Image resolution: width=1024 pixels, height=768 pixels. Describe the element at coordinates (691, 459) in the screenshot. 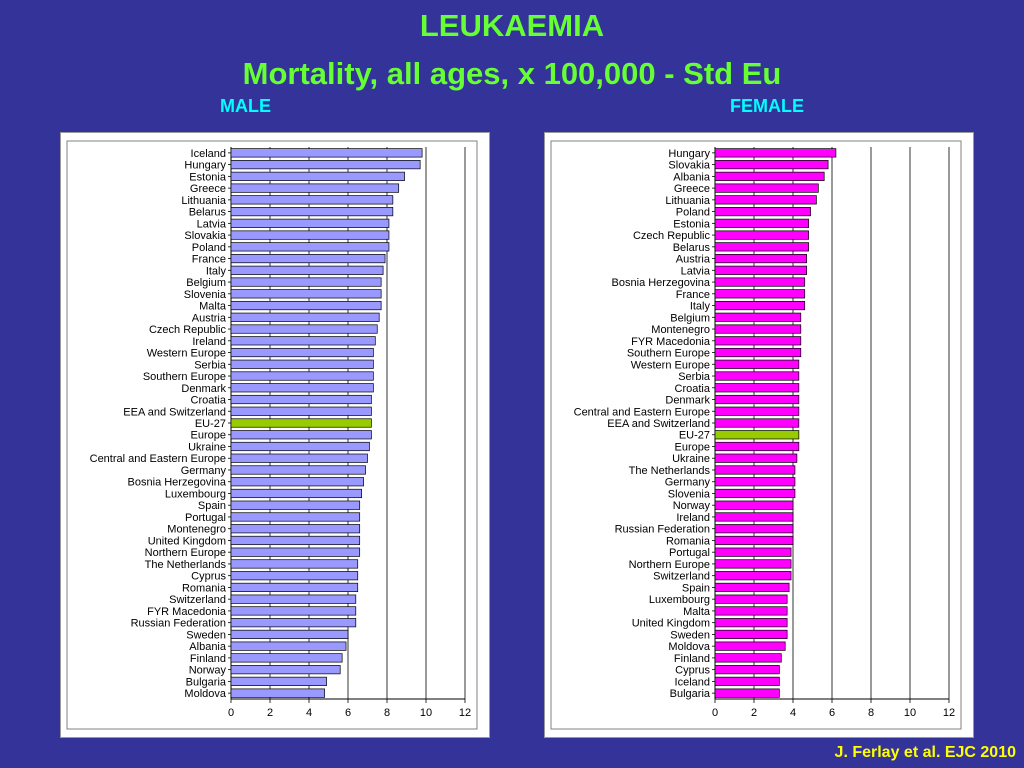

I see `female-category-label: Ukraine` at that location.